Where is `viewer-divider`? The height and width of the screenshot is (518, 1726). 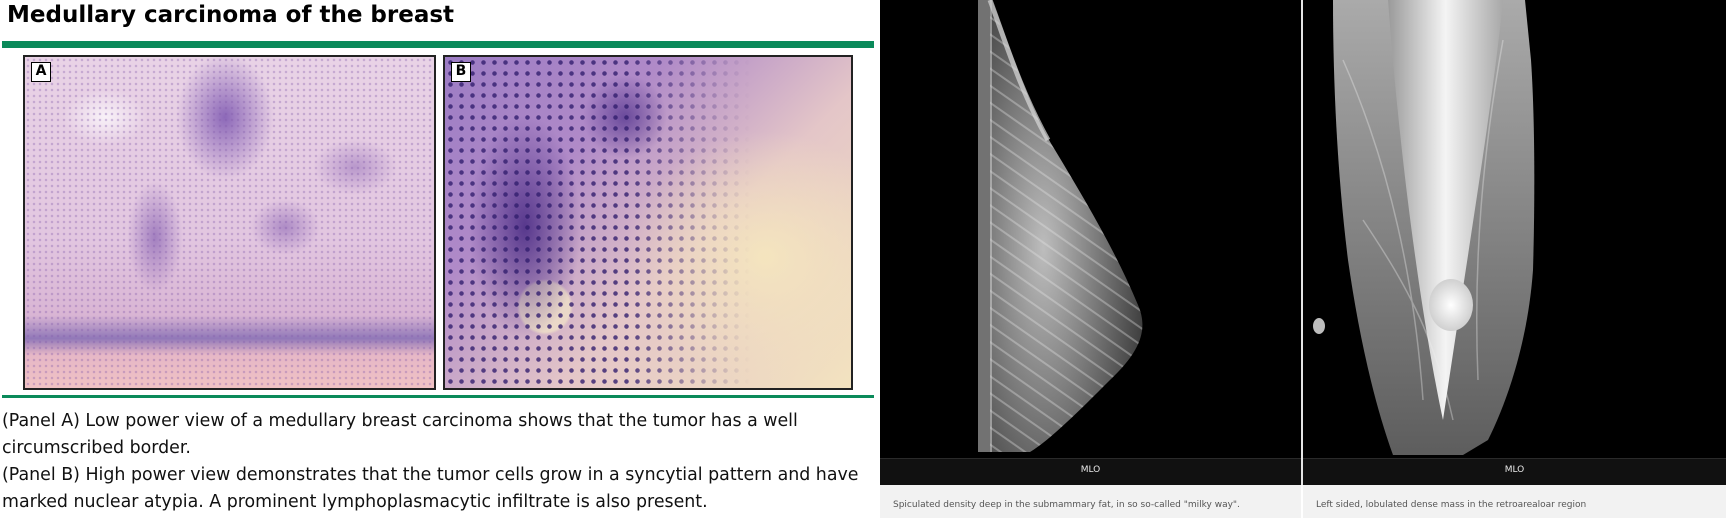 viewer-divider is located at coordinates (1302, 242).